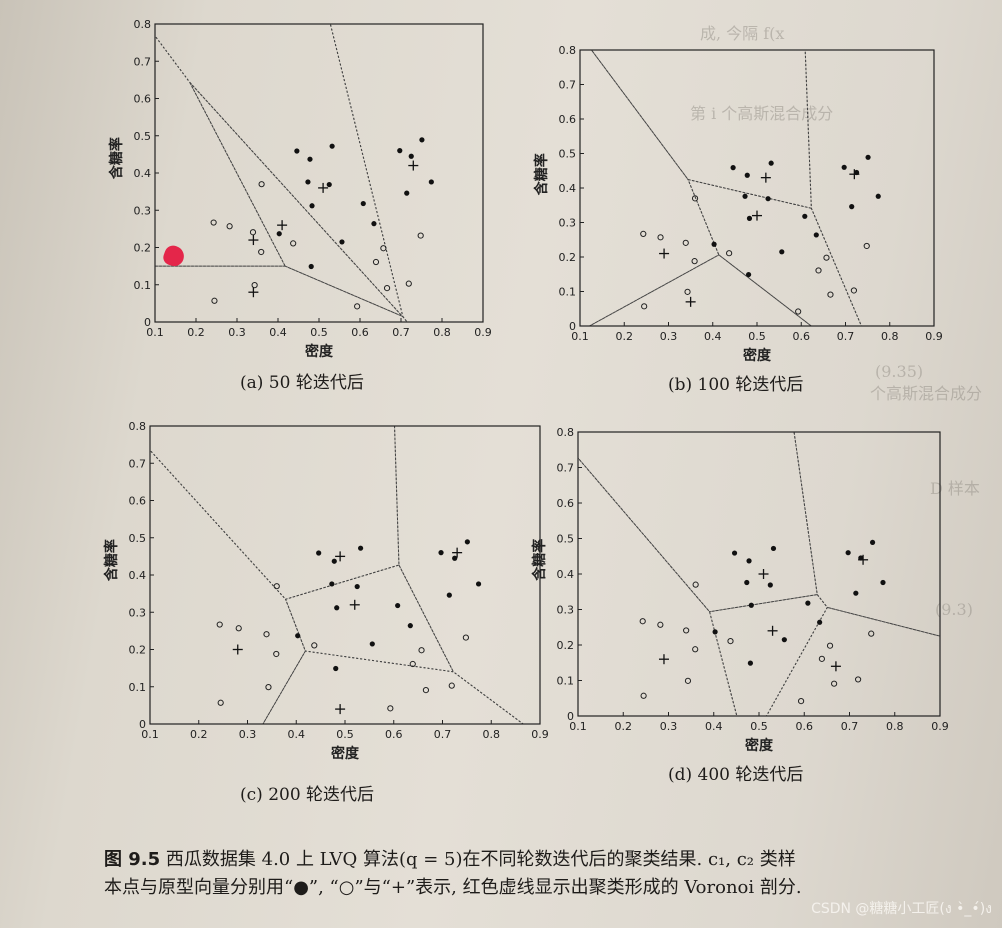 This screenshot has width=1002, height=928. What do you see at coordinates (345, 753) in the screenshot?
I see `x-axis-label: 密度` at bounding box center [345, 753].